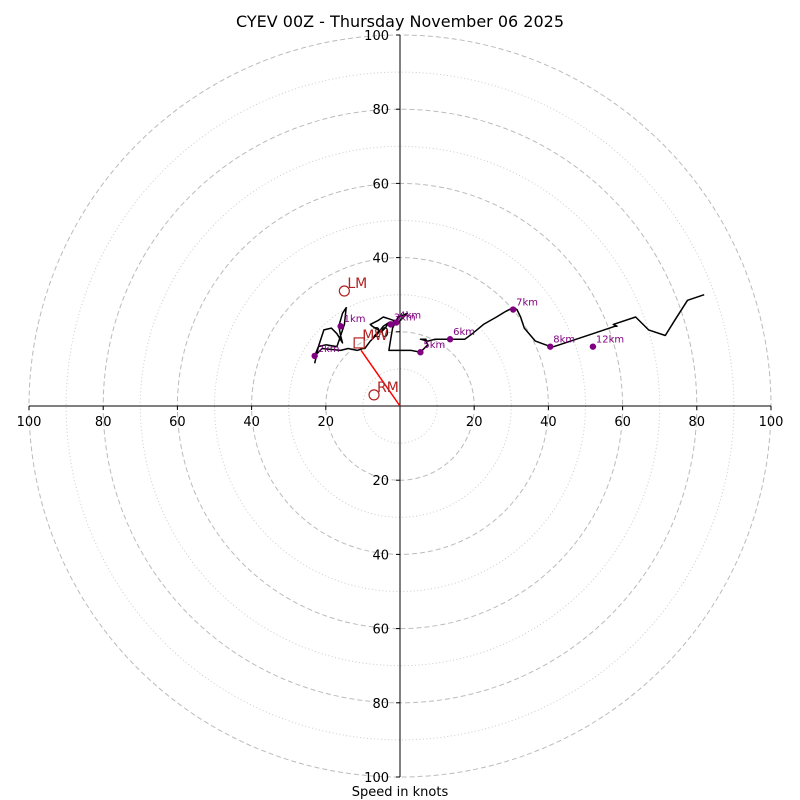  I want to click on x-axis-label: Speed in knots, so click(400, 792).